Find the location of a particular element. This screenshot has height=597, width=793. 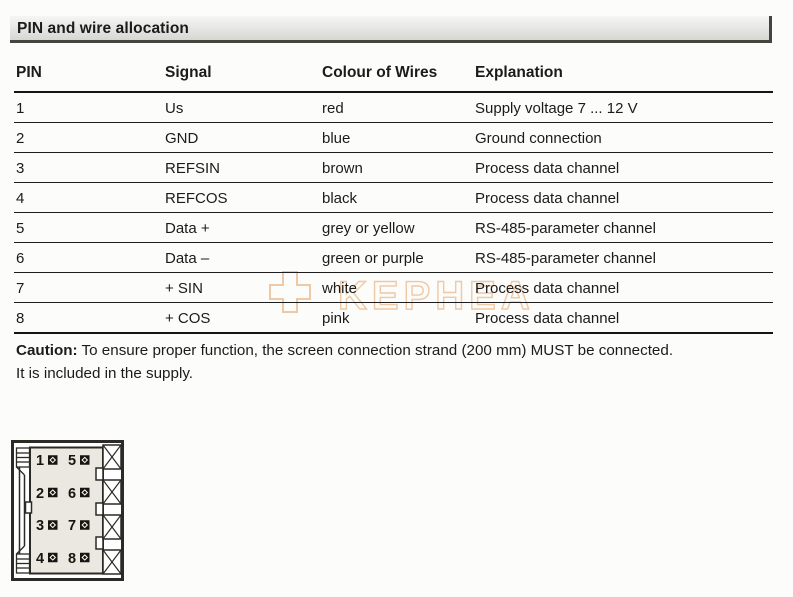

colour-cell: black is located at coordinates (396, 197).